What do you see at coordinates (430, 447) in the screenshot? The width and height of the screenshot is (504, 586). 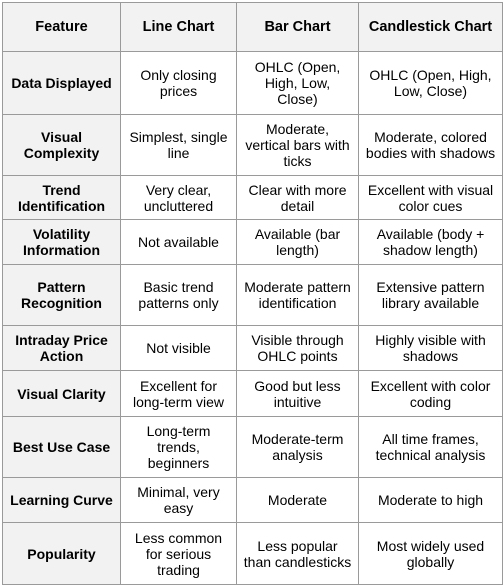 I see `candlestick-chart-cell: All time frames, technical analysis` at bounding box center [430, 447].